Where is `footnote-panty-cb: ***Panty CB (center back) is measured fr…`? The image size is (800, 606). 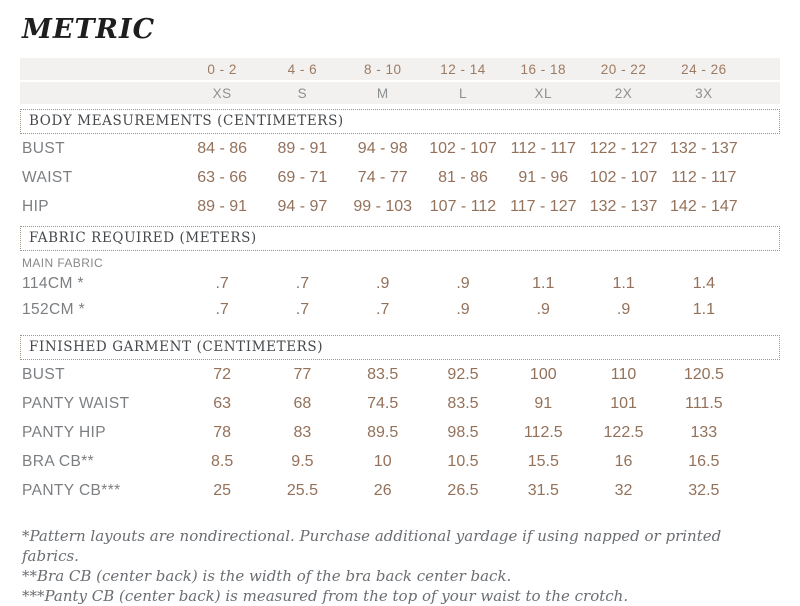
footnote-panty-cb: ***Panty CB (center back) is measured fr… is located at coordinates (325, 596).